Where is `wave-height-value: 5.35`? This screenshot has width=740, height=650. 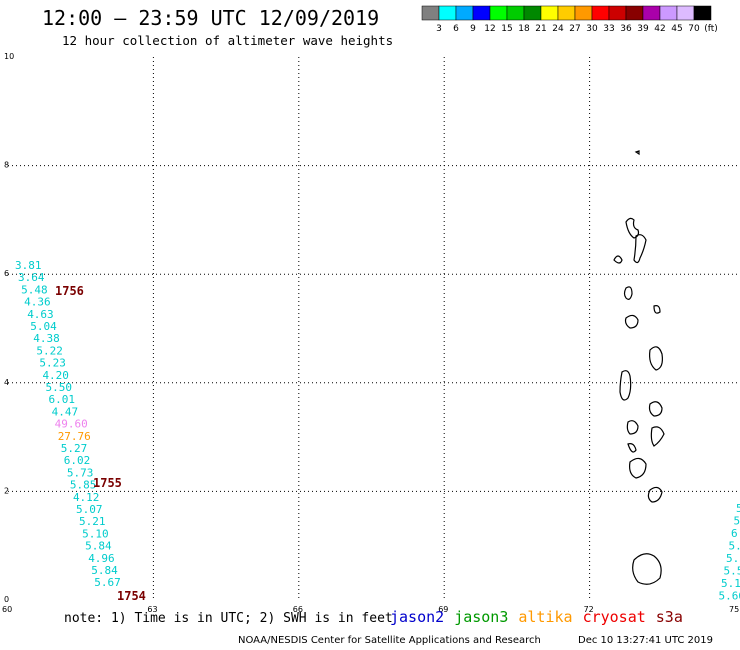 wave-height-value: 5.35 is located at coordinates (733, 558).